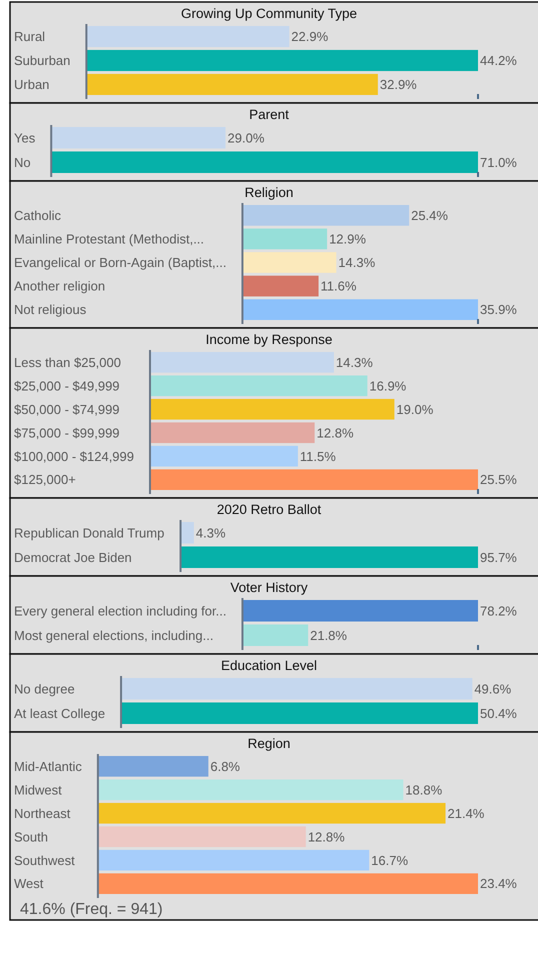 The height and width of the screenshot is (967, 538). What do you see at coordinates (499, 610) in the screenshot?
I see `data-label: 78.2%` at bounding box center [499, 610].